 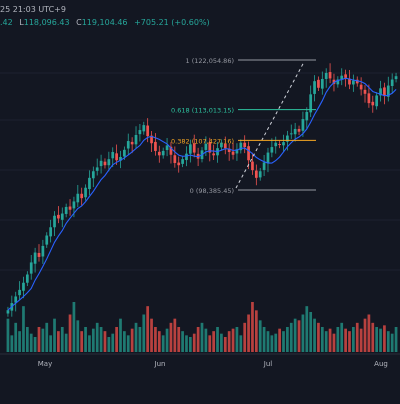 What do you see at coordinates (202, 111) in the screenshot?
I see `fib-level-label: 0.618 (113,013.15)` at bounding box center [202, 111].